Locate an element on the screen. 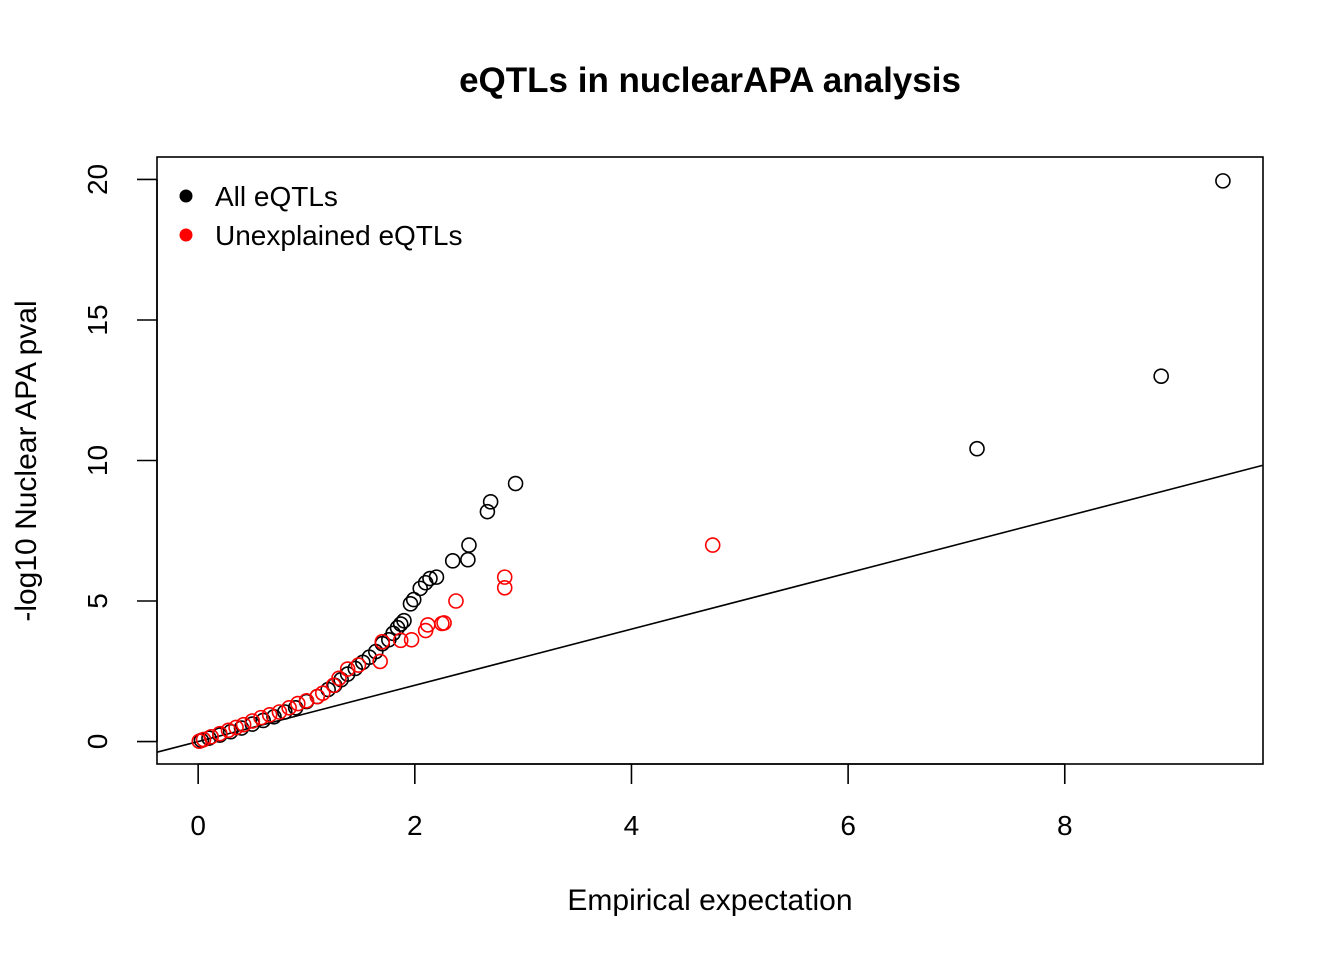 This screenshot has width=1344, height=960. series-unexplained-eqtls is located at coordinates (456, 643).